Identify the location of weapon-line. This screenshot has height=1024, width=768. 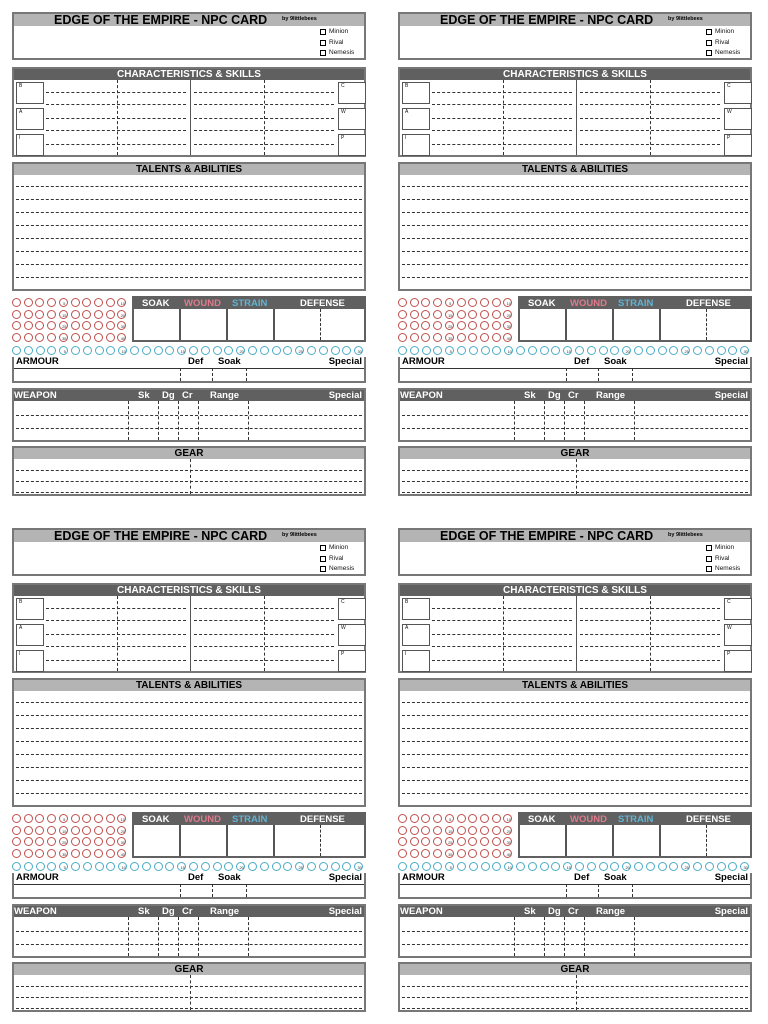
(575, 944).